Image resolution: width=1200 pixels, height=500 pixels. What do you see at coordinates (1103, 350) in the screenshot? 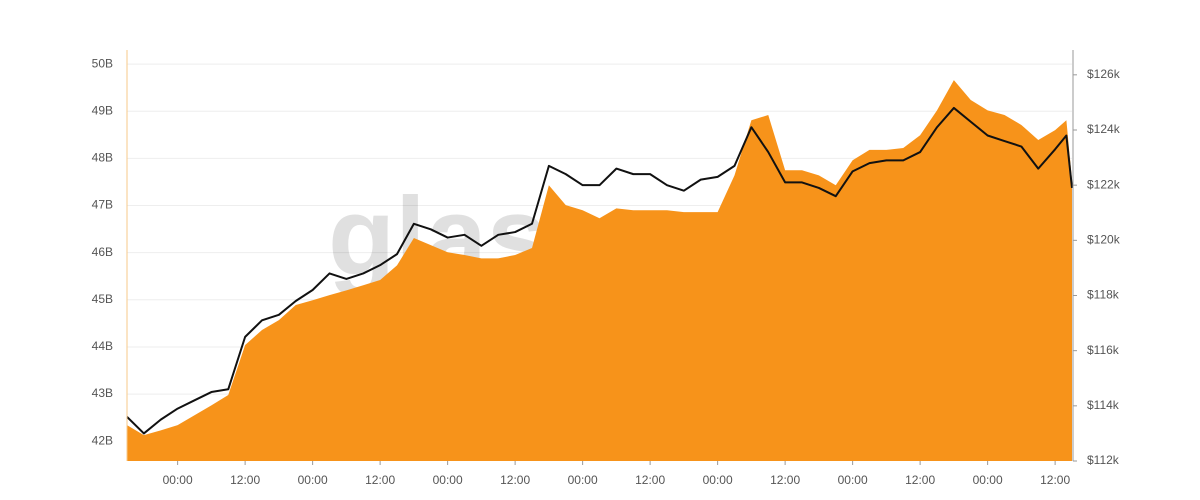
I see `y2-tick-label: $116k` at bounding box center [1103, 350].